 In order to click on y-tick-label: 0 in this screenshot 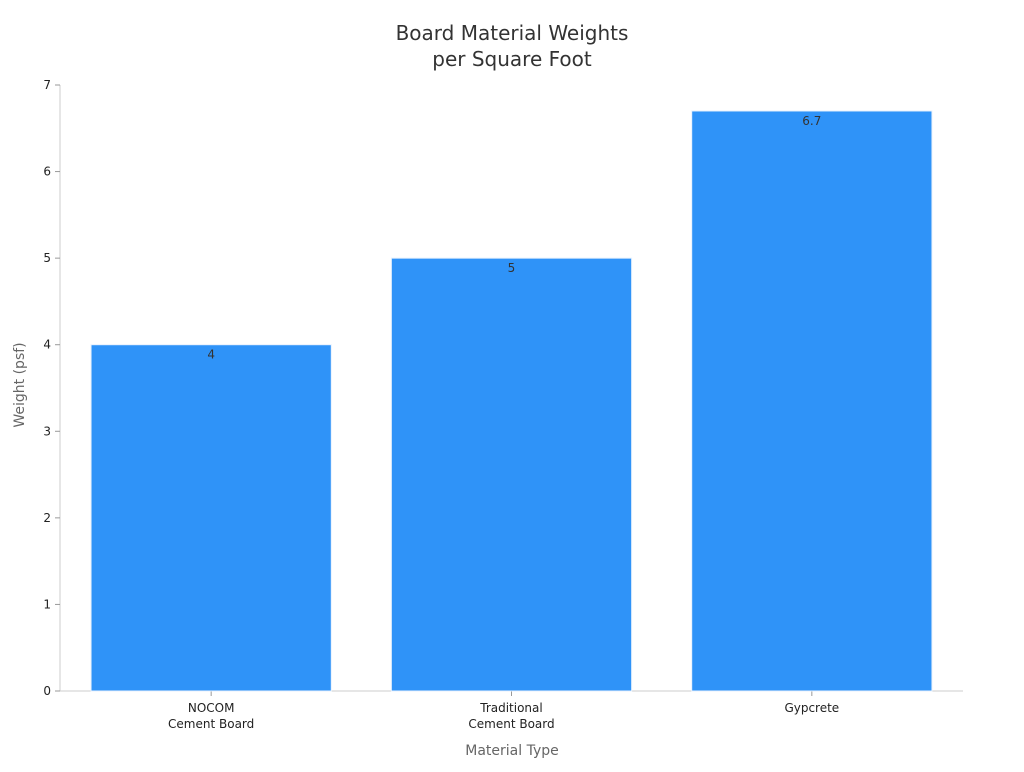, I will do `click(47, 691)`.